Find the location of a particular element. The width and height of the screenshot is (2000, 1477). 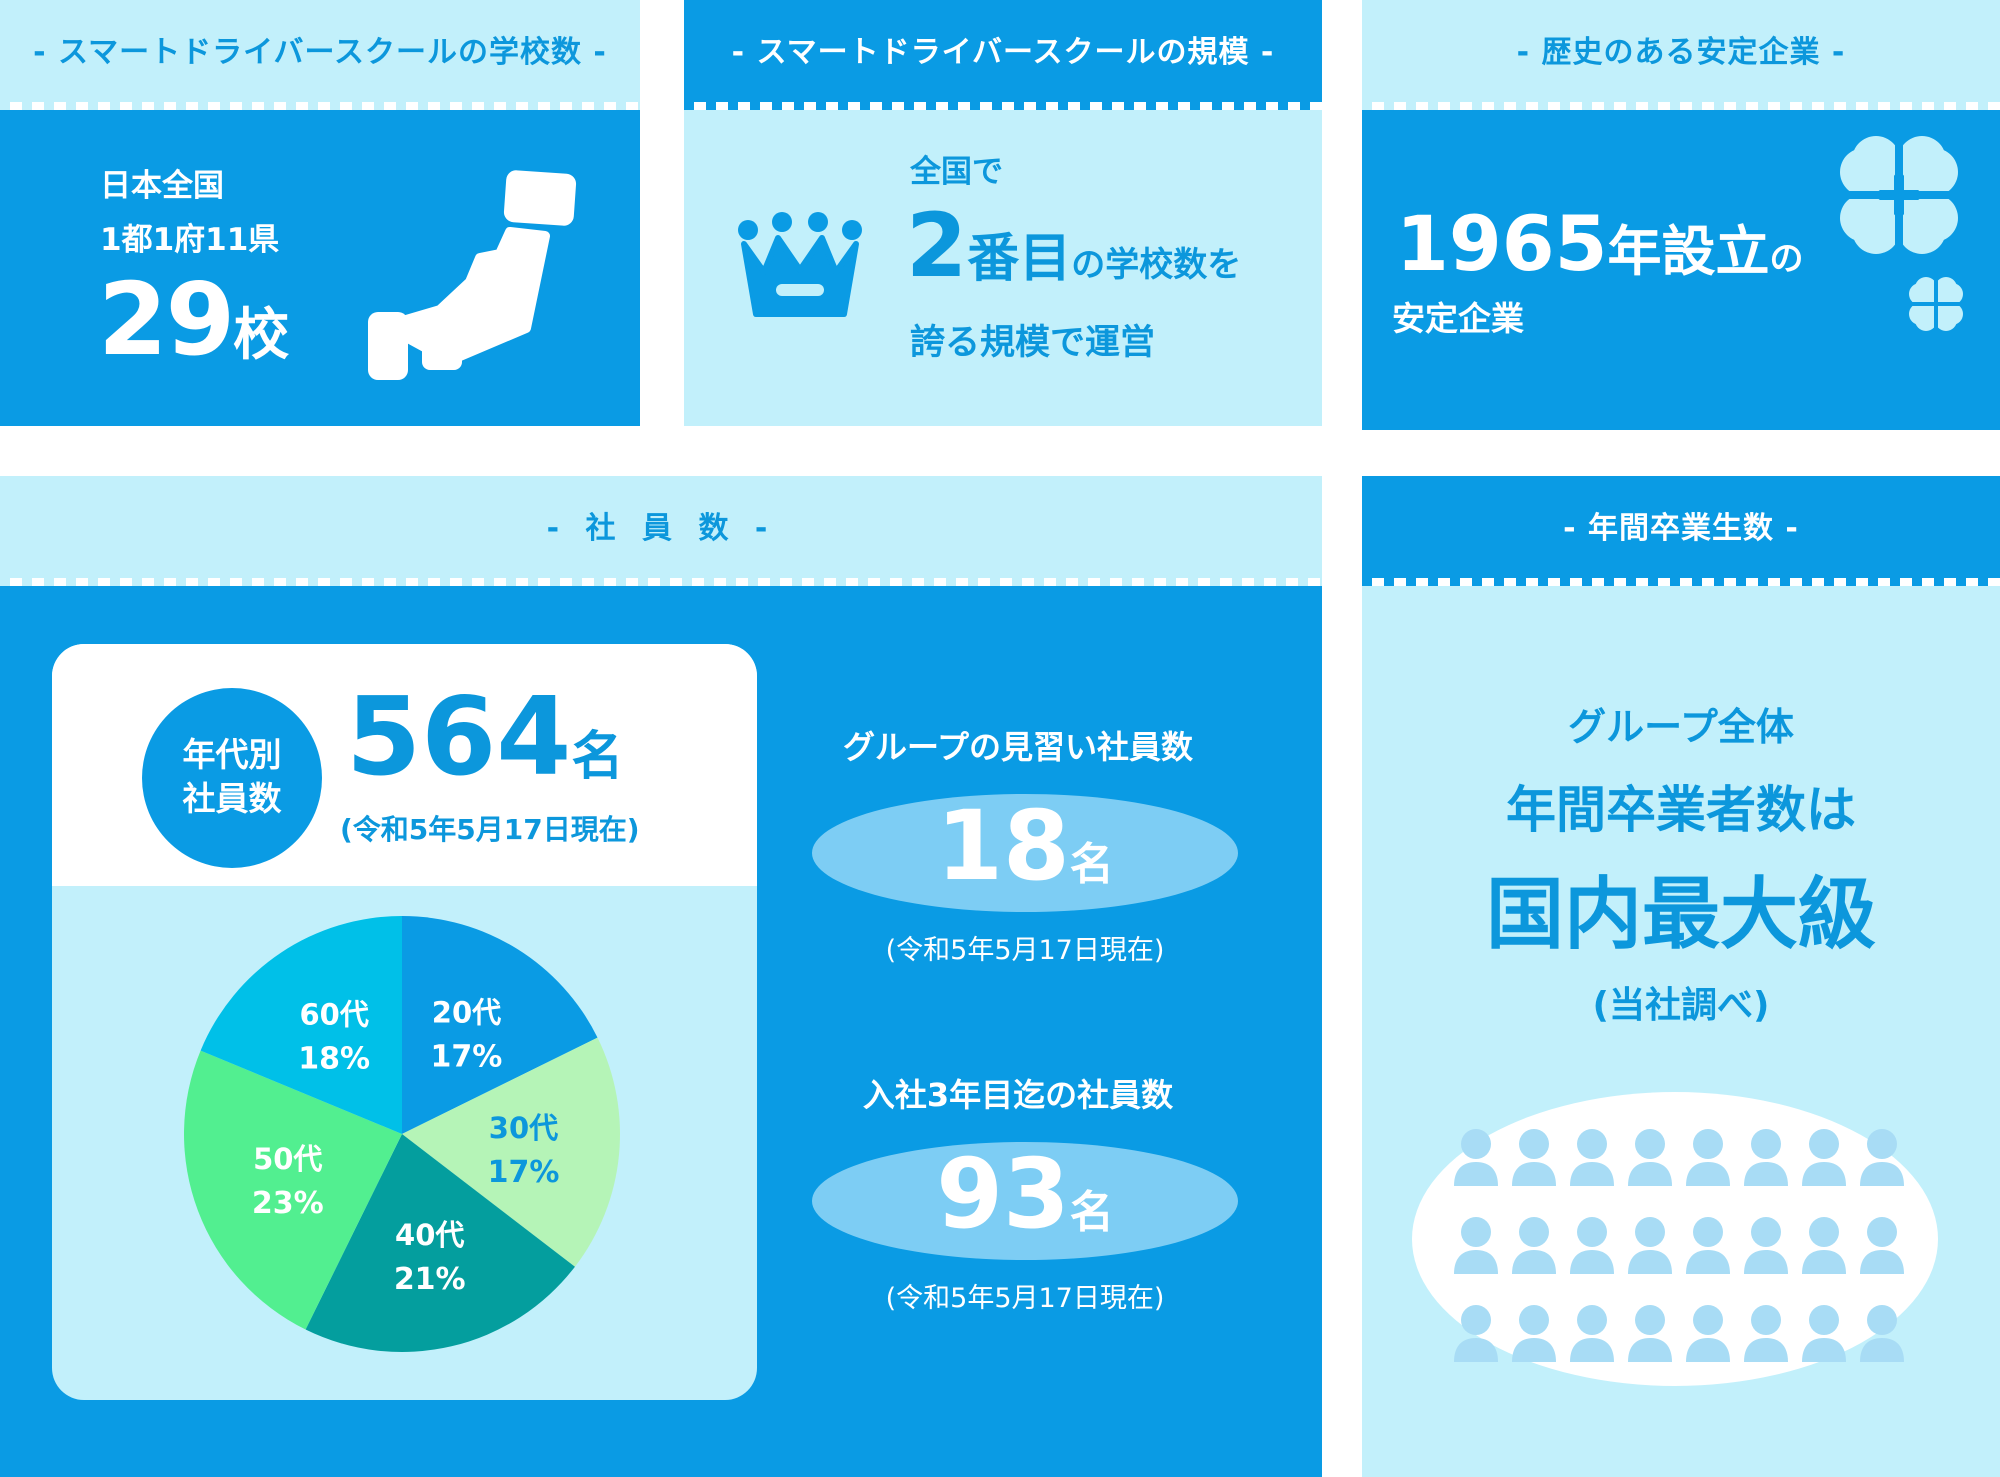

newhire-value: 93名 is located at coordinates (1025, 1194).